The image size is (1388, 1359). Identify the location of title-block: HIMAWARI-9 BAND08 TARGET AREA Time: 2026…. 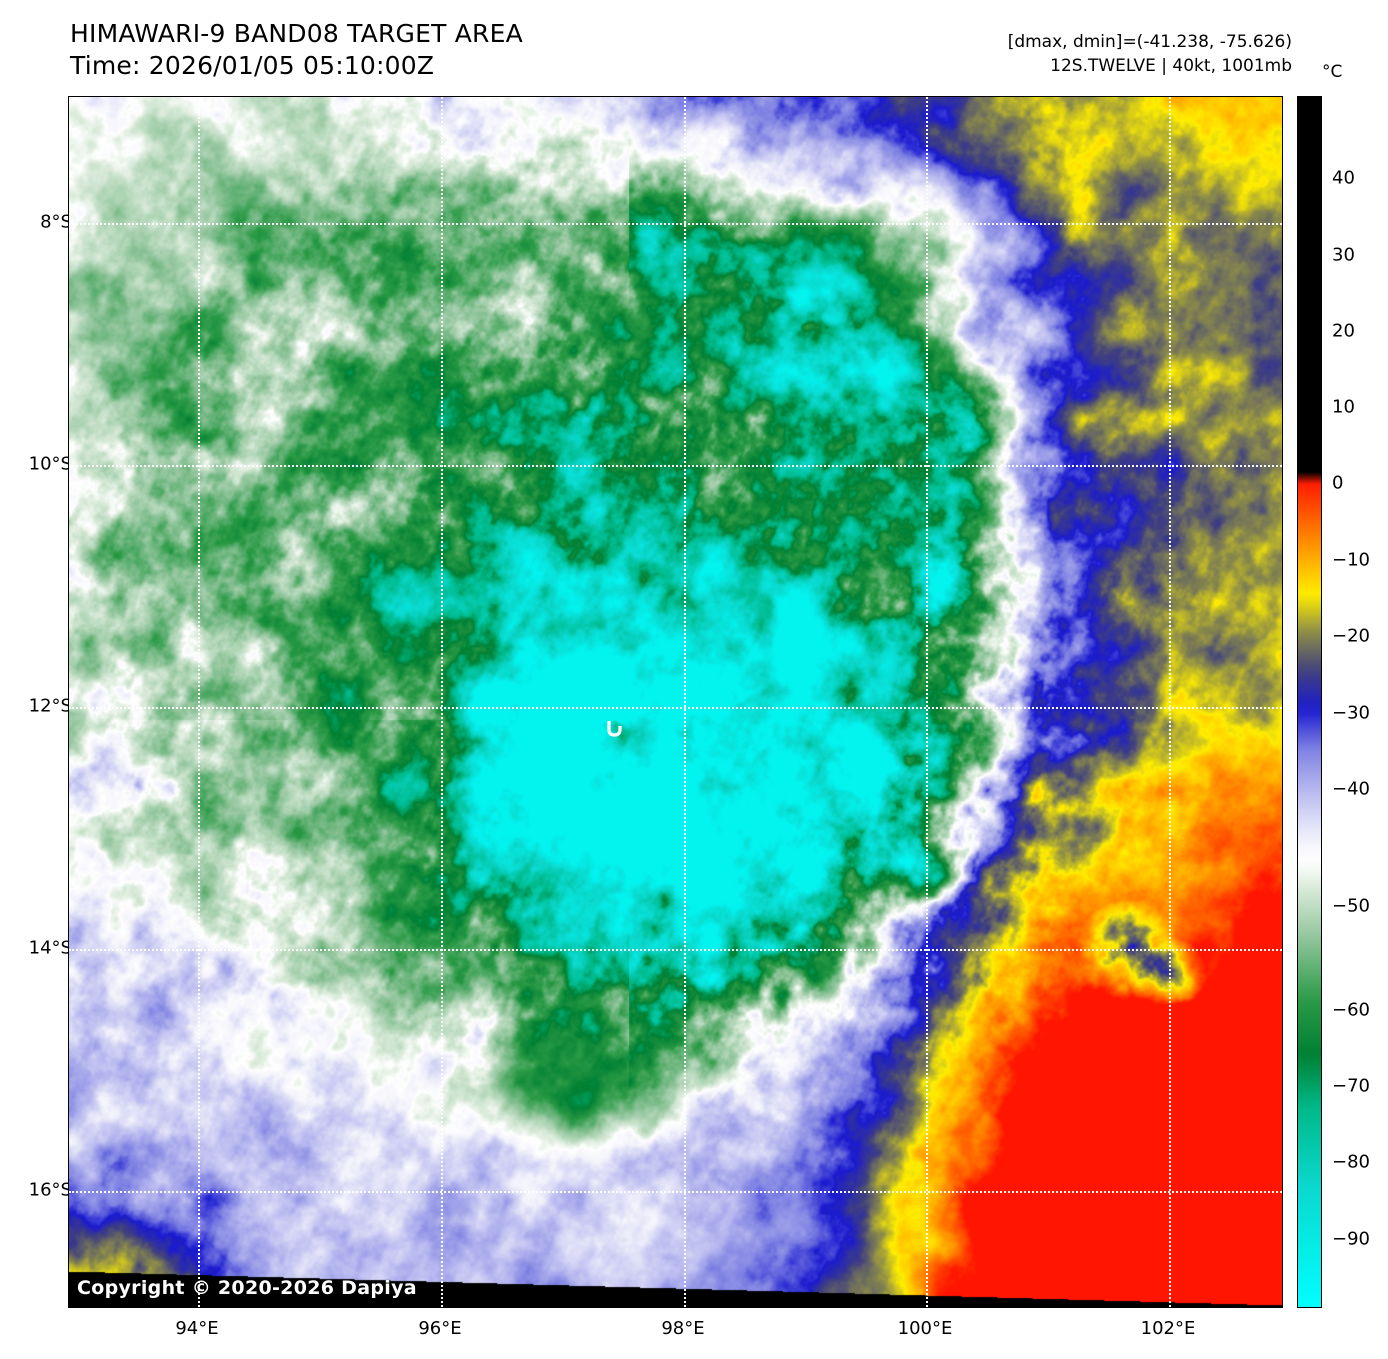
(296, 50).